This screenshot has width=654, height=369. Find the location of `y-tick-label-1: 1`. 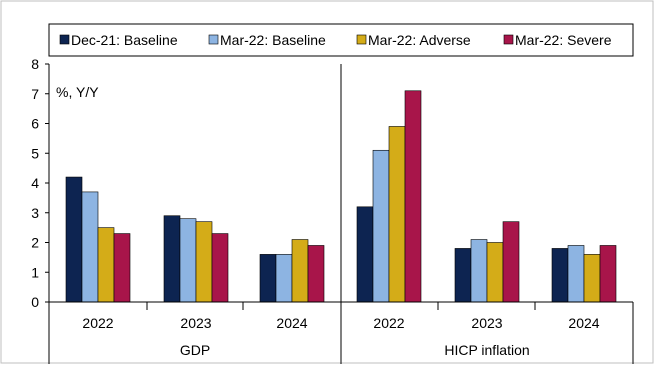

y-tick-label-1: 1 is located at coordinates (35, 272).